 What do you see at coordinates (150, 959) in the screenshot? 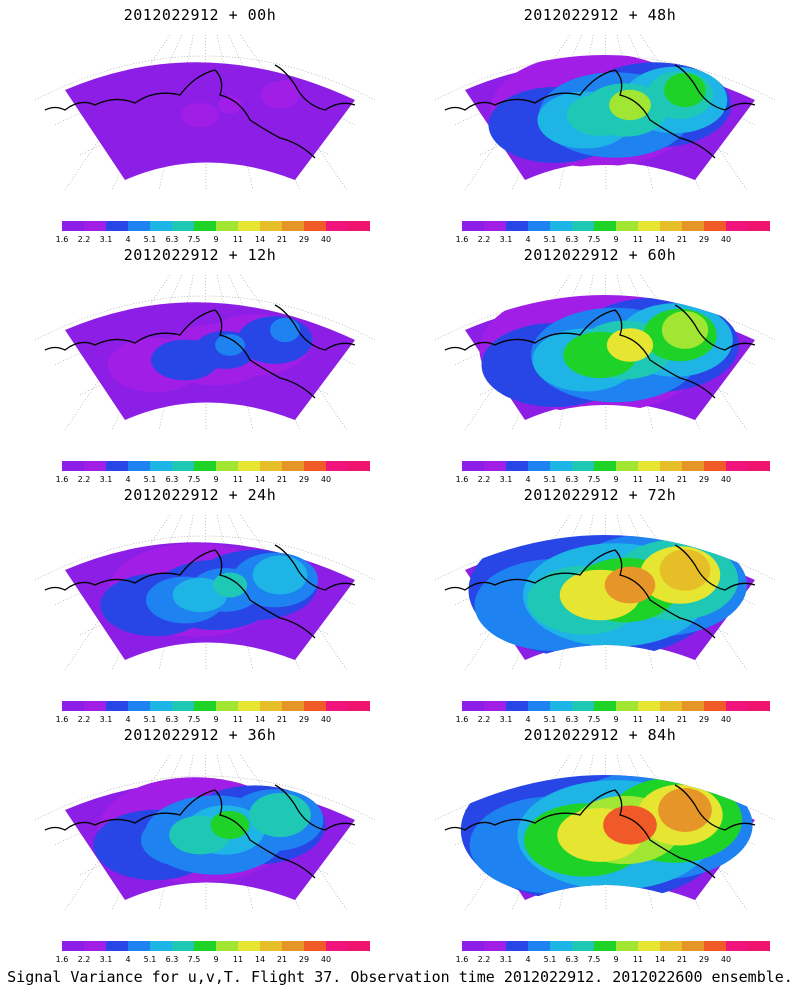
I see `colorbar-tick-label: 5.1` at bounding box center [150, 959].